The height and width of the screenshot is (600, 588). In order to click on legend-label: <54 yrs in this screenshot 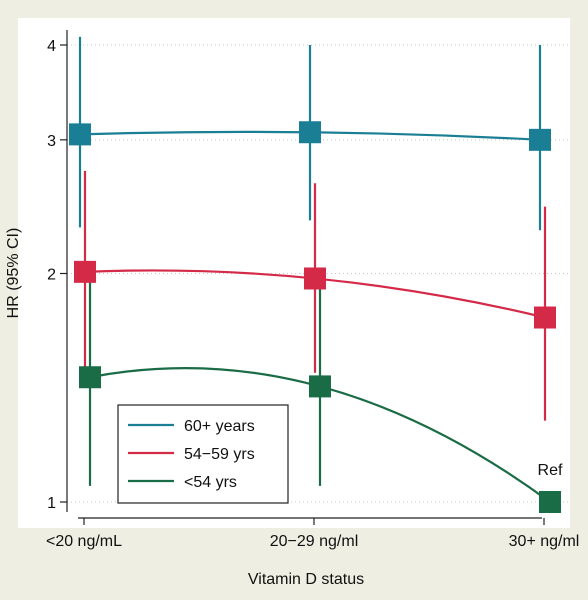, I will do `click(210, 482)`.